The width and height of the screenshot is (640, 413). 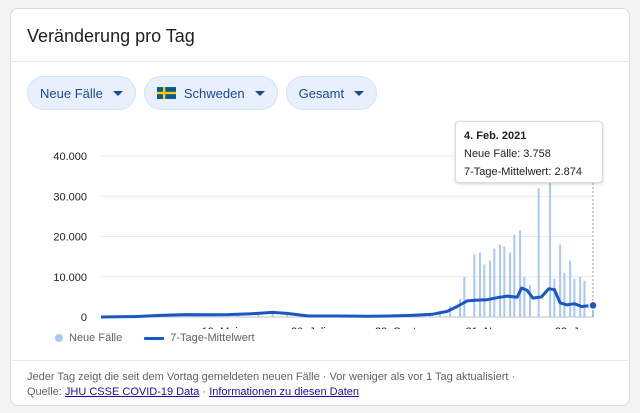 I want to click on tooltip-date: 4. Feb. 2021, so click(x=495, y=136).